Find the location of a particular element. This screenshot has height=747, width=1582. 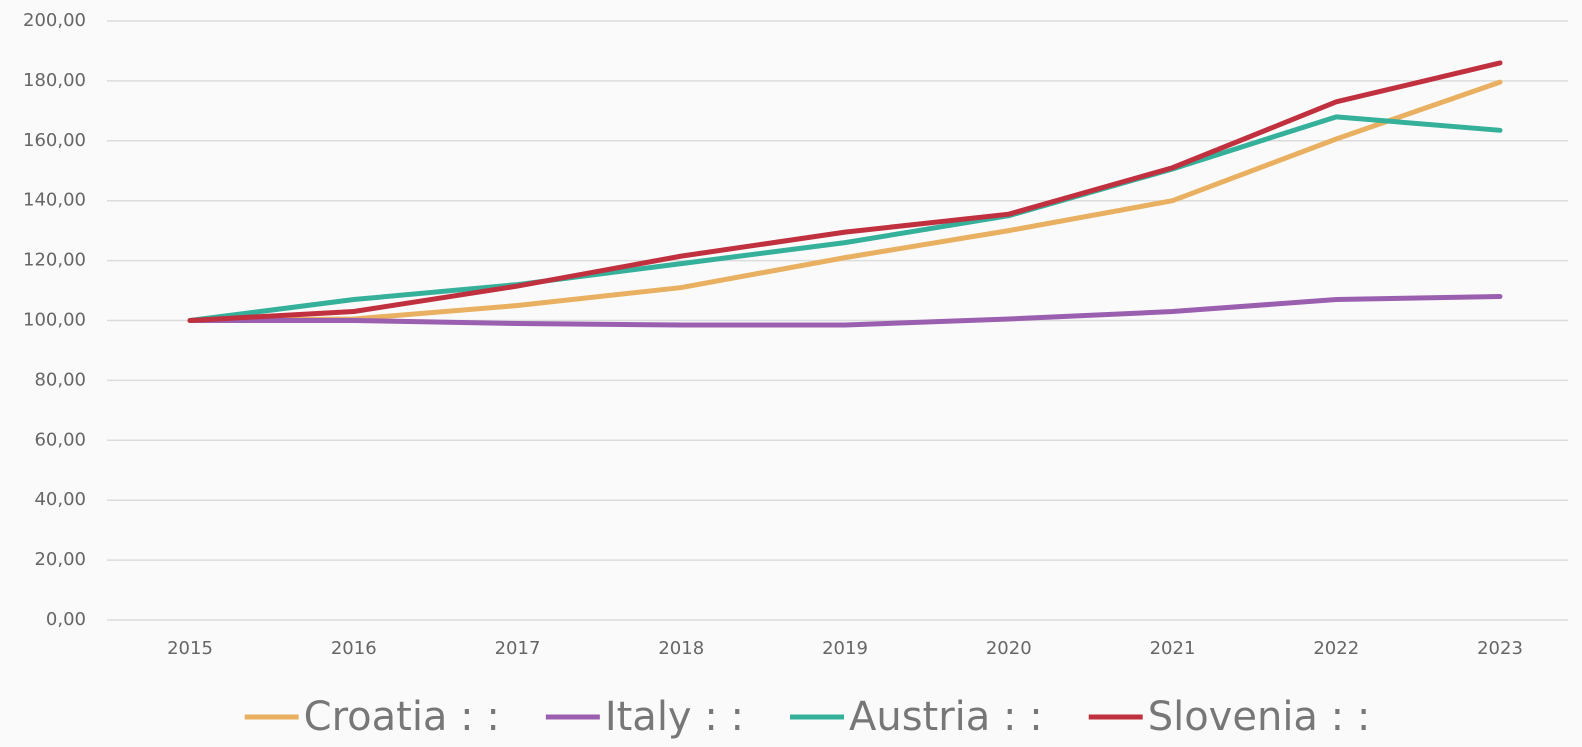

legend-label: Austria : : is located at coordinates (946, 717).